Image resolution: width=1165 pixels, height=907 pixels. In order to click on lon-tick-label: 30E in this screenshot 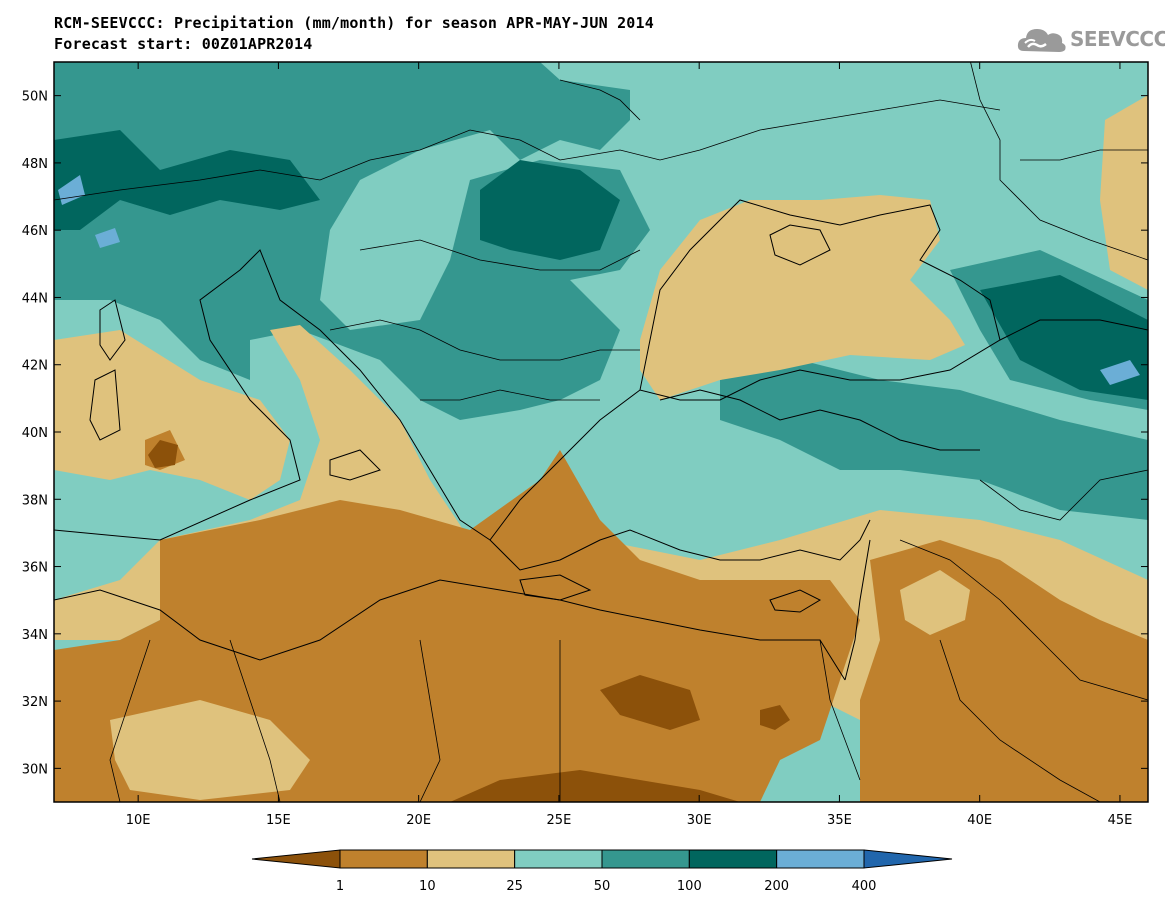, I will do `click(699, 820)`.